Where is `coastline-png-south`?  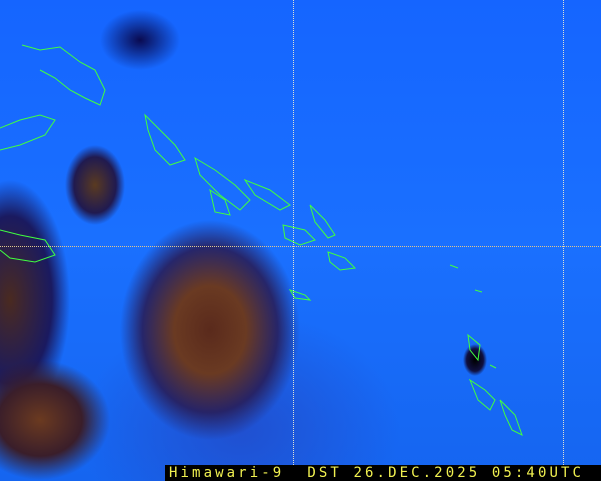
coastline-png-south is located at coordinates (28, 246).